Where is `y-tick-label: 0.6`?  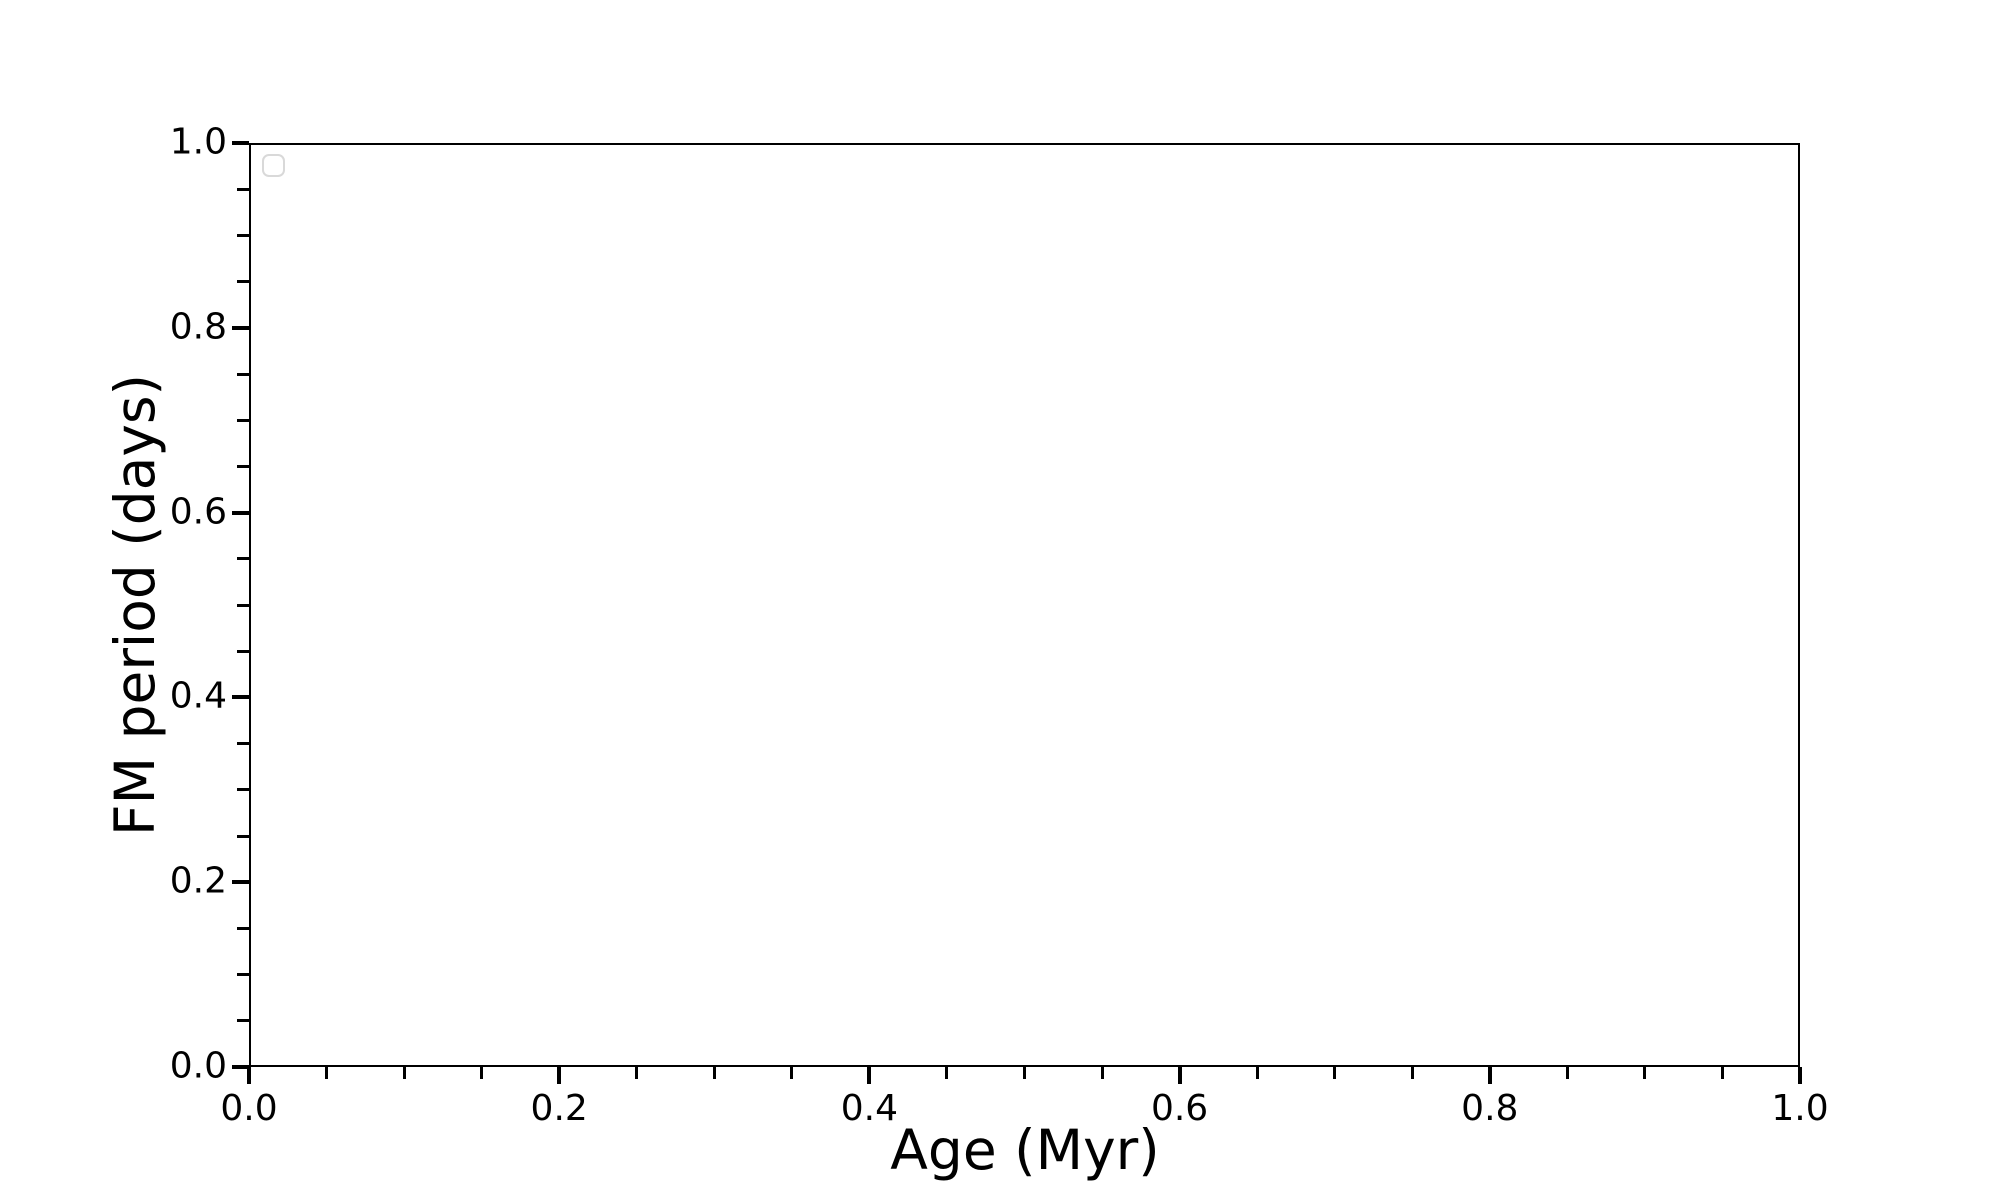 y-tick-label: 0.6 is located at coordinates (198, 512).